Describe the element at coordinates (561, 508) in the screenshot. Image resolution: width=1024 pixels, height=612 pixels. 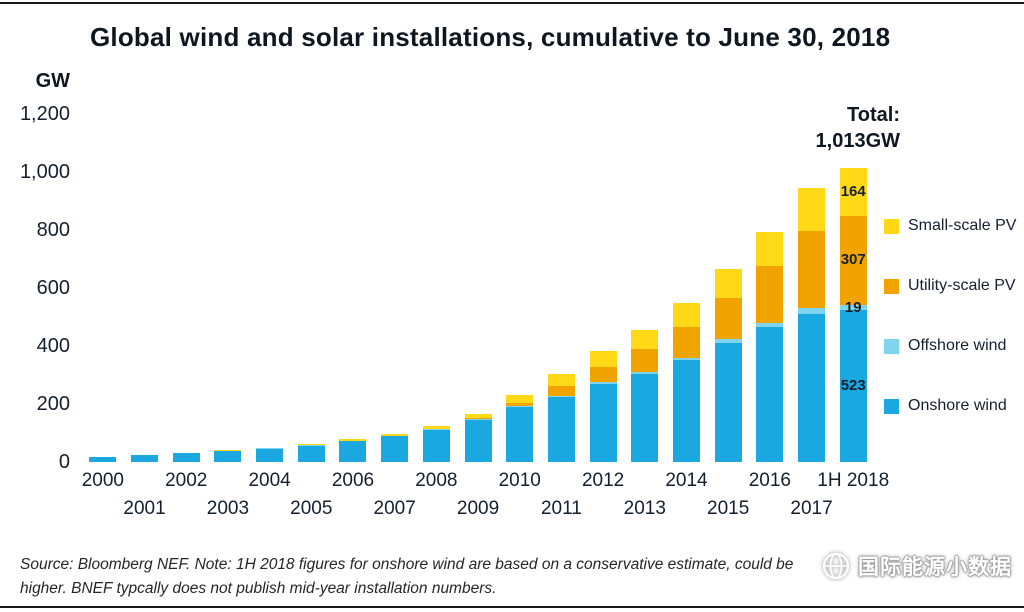
I see `x-tick-label: 2011` at that location.